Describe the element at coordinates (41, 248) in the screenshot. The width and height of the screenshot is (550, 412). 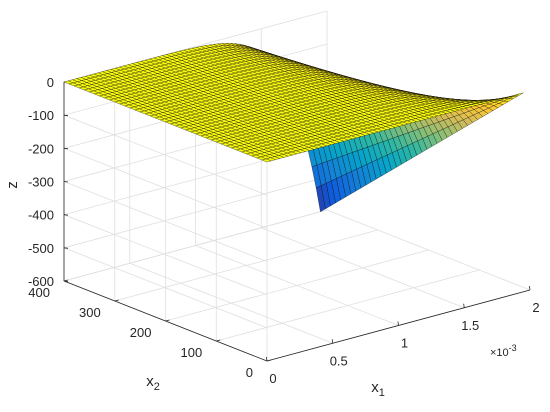
I see `z-tick-label: -500` at that location.